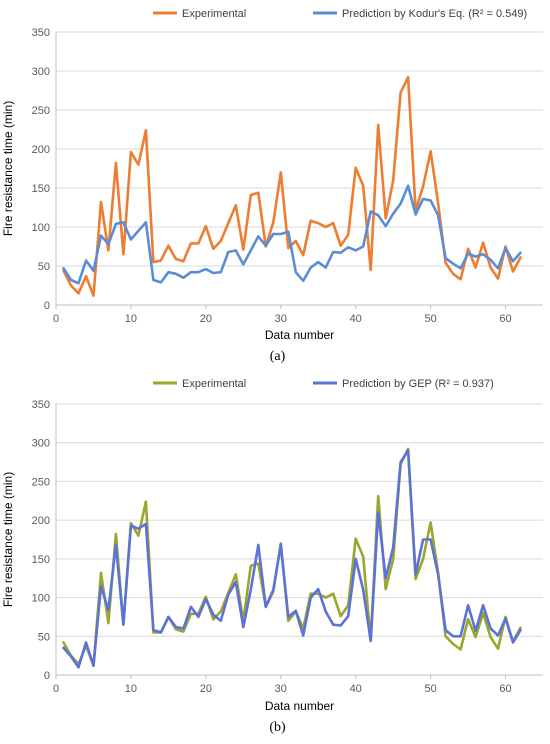 The height and width of the screenshot is (744, 550). I want to click on panel-label: (a), so click(278, 356).